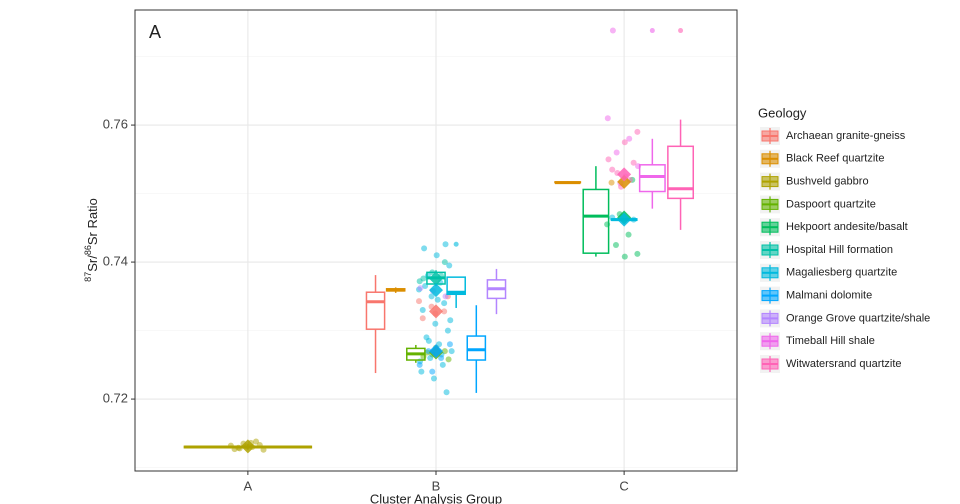 This screenshot has height=504, width=960. Describe the element at coordinates (623, 485) in the screenshot. I see `x-tick-label: C` at that location.